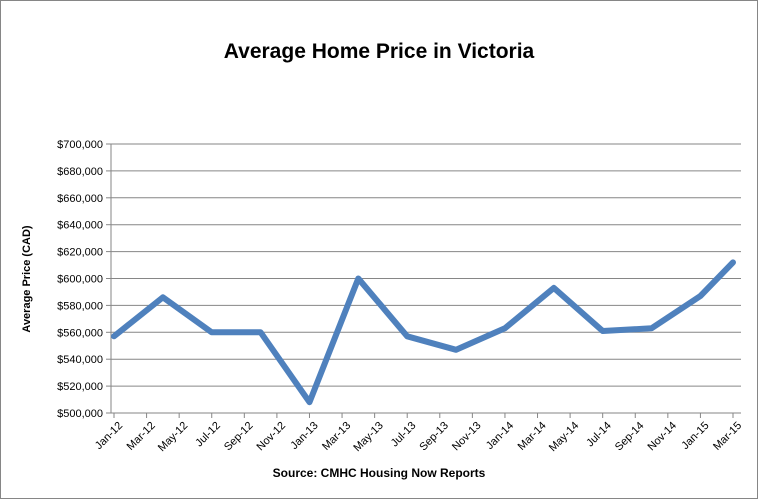 The image size is (758, 499). I want to click on chart-title: Average Home Price in Victoria, so click(379, 51).